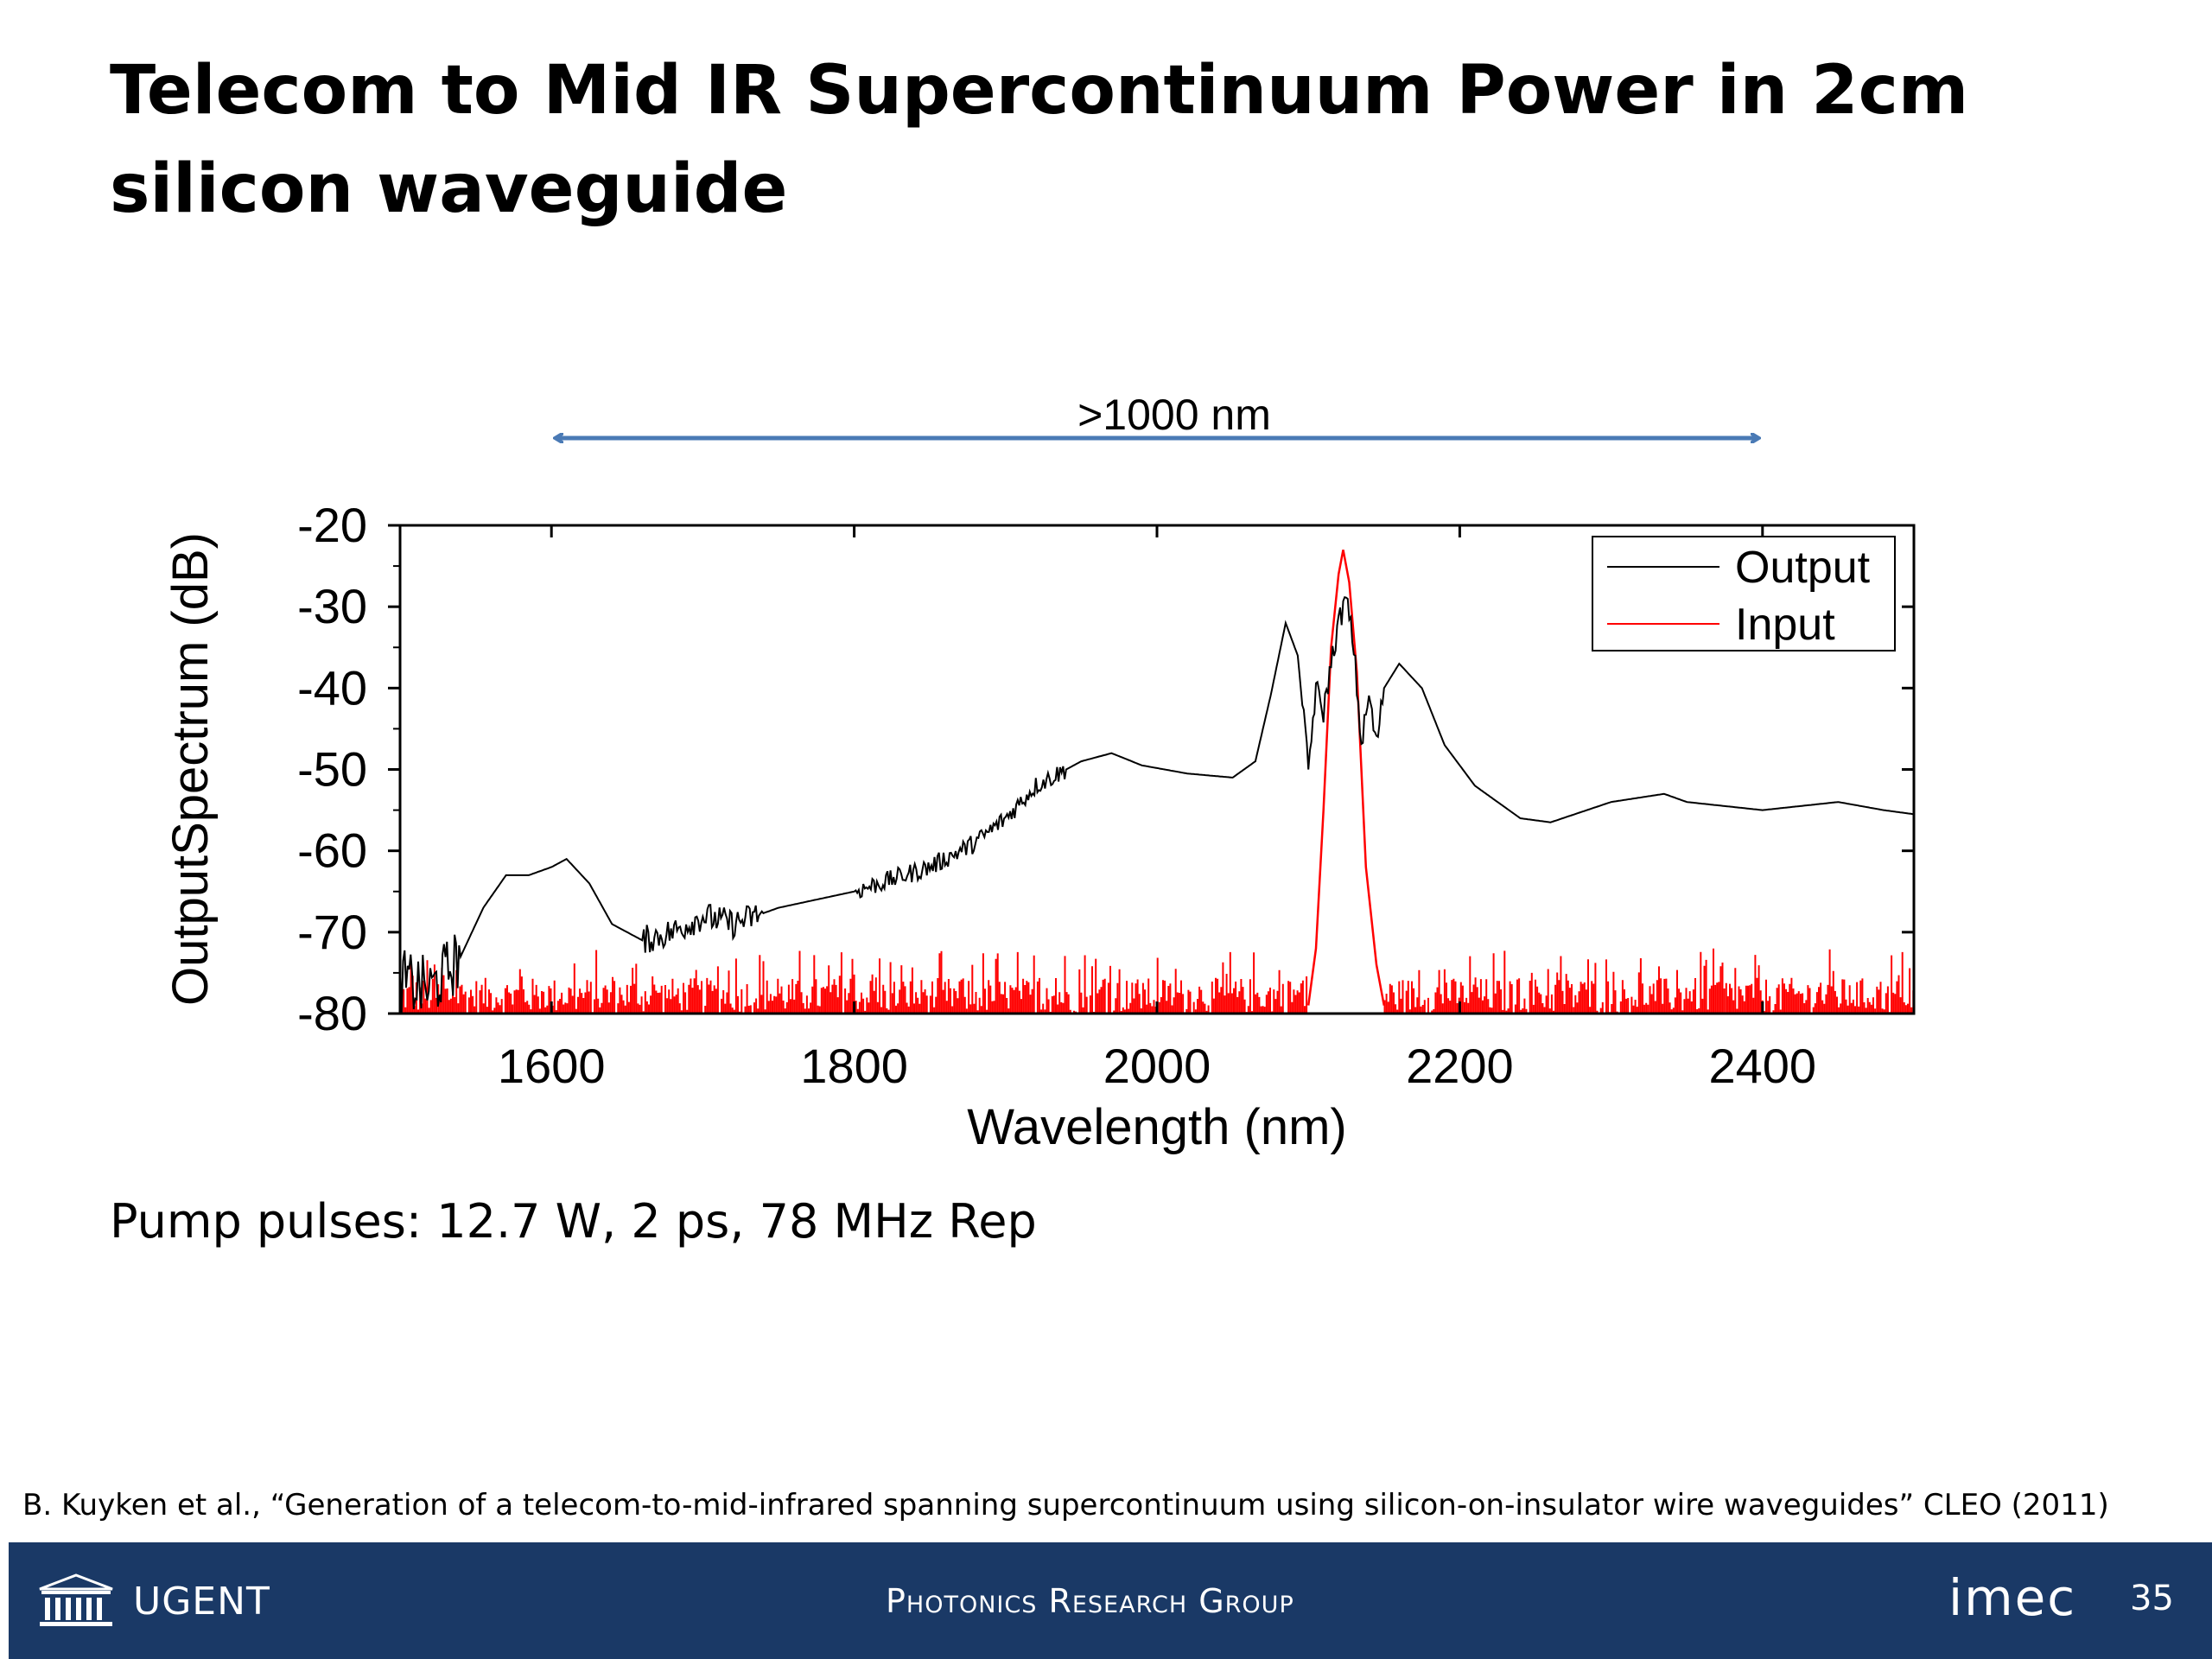 This screenshot has height=1659, width=2212. What do you see at coordinates (2152, 1598) in the screenshot?
I see `page-number: 35` at bounding box center [2152, 1598].